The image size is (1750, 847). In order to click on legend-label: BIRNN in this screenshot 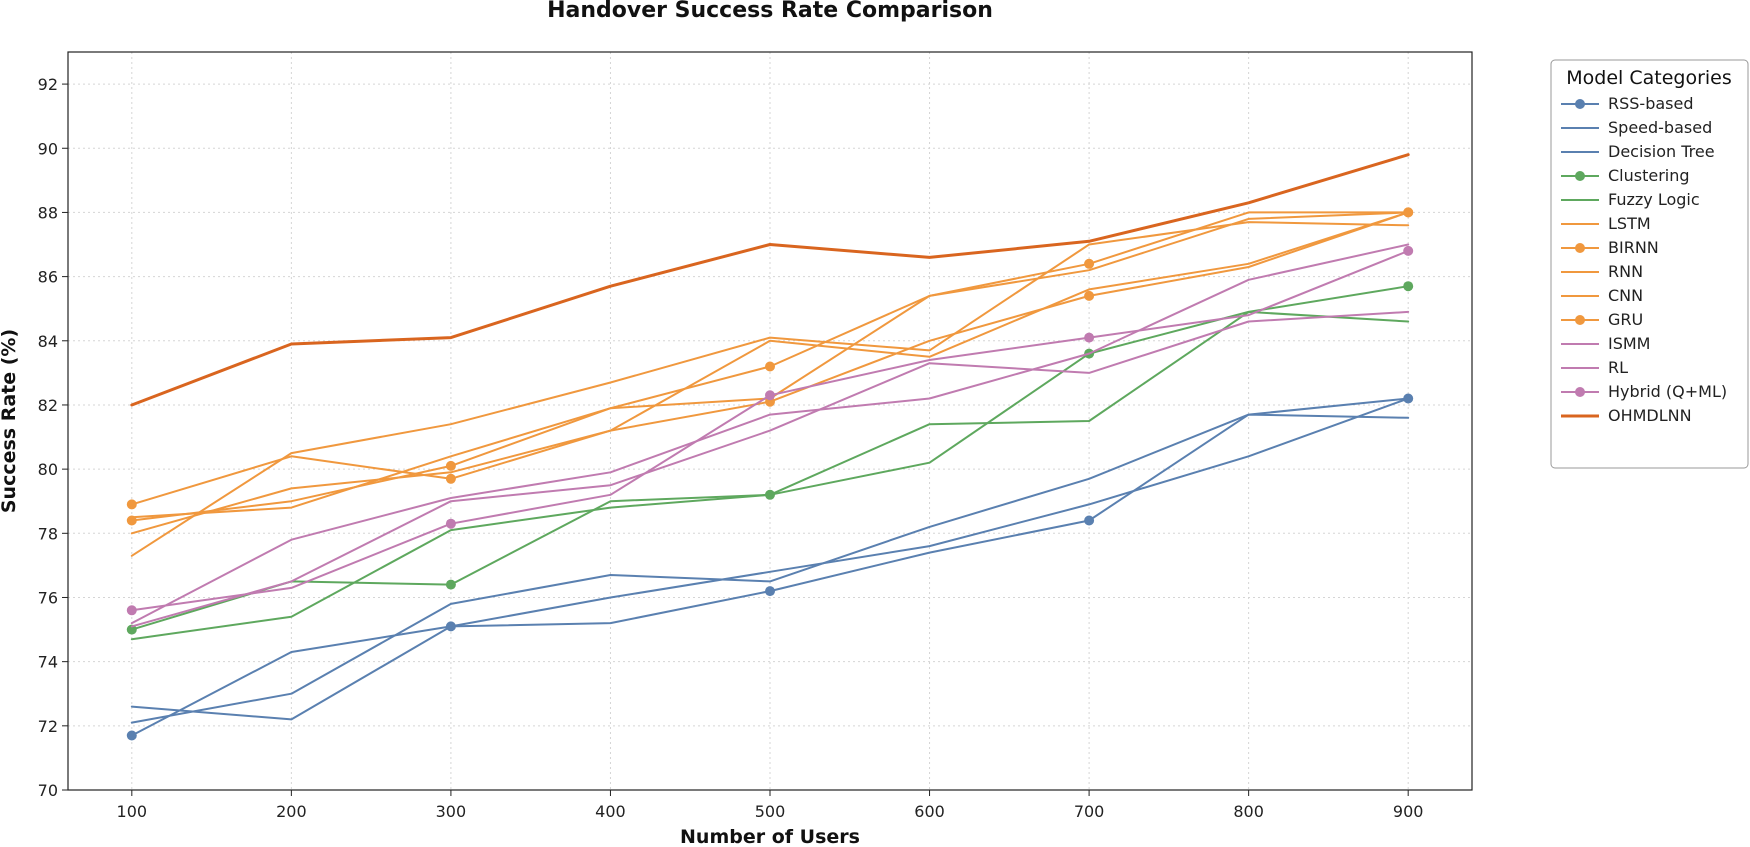, I will do `click(1633, 247)`.